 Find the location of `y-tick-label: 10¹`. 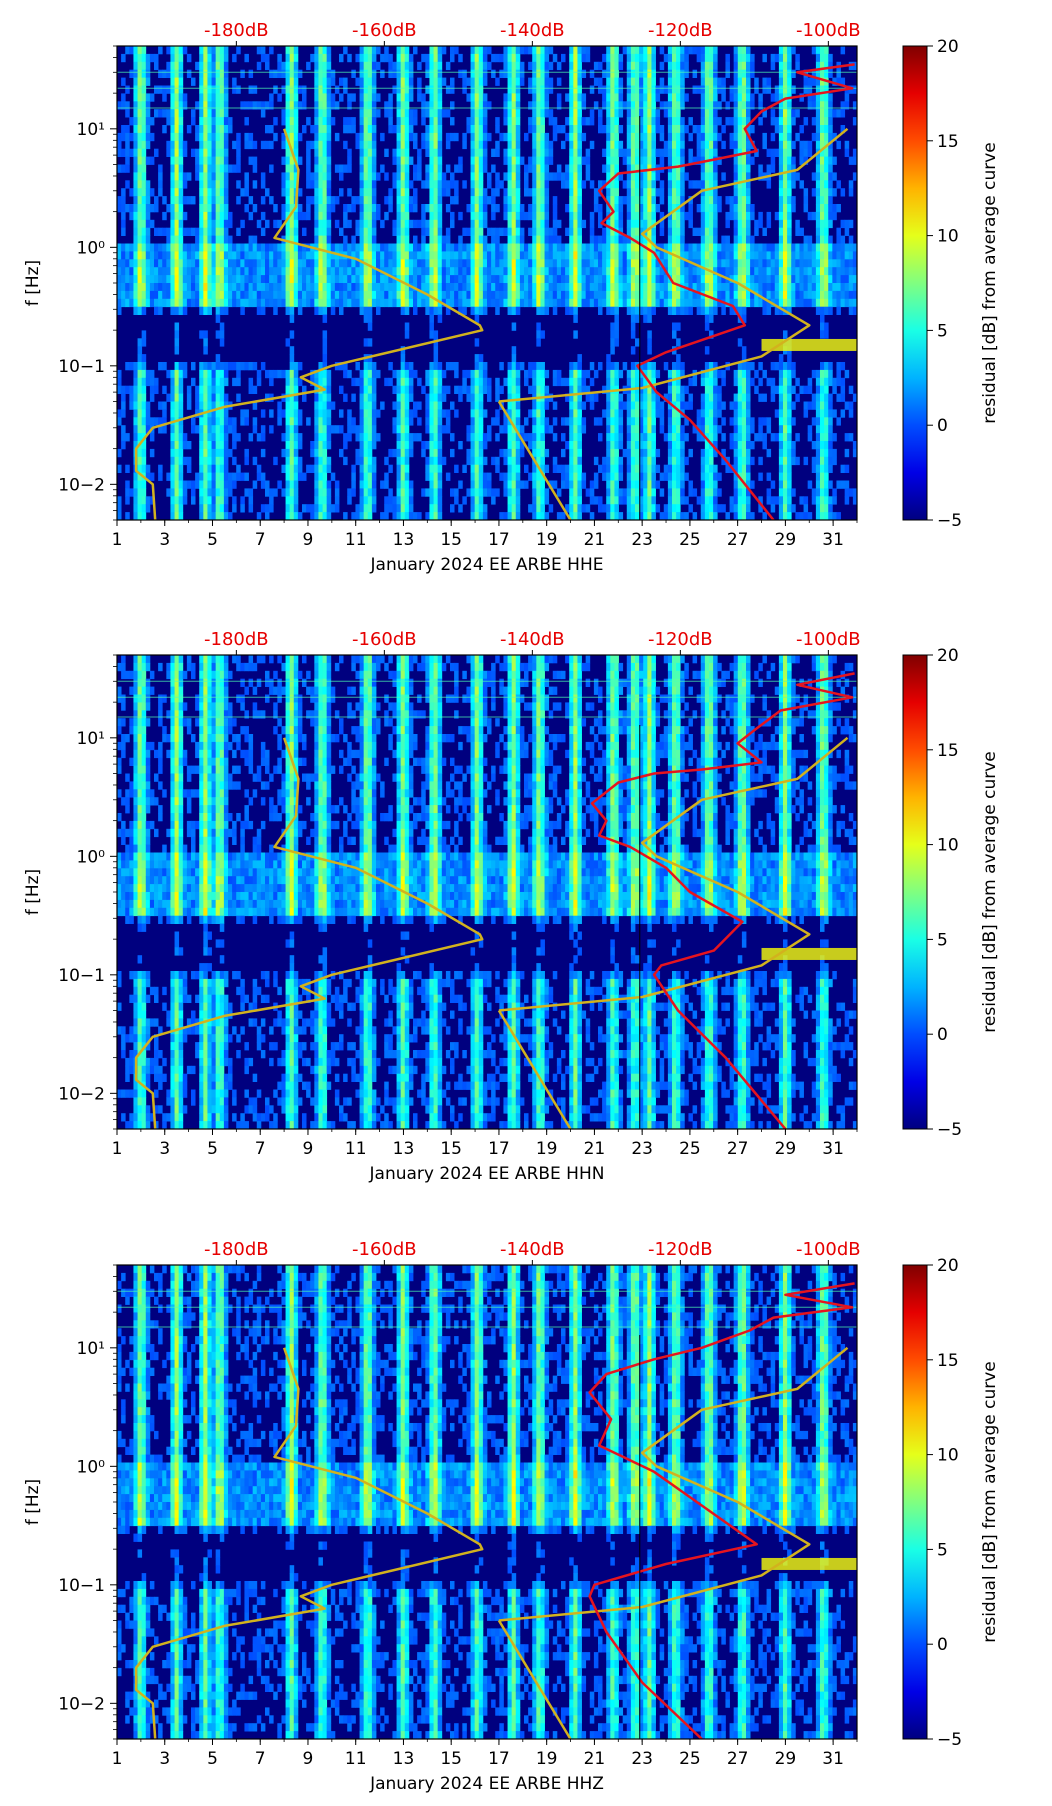

y-tick-label: 10¹ is located at coordinates (91, 1349).